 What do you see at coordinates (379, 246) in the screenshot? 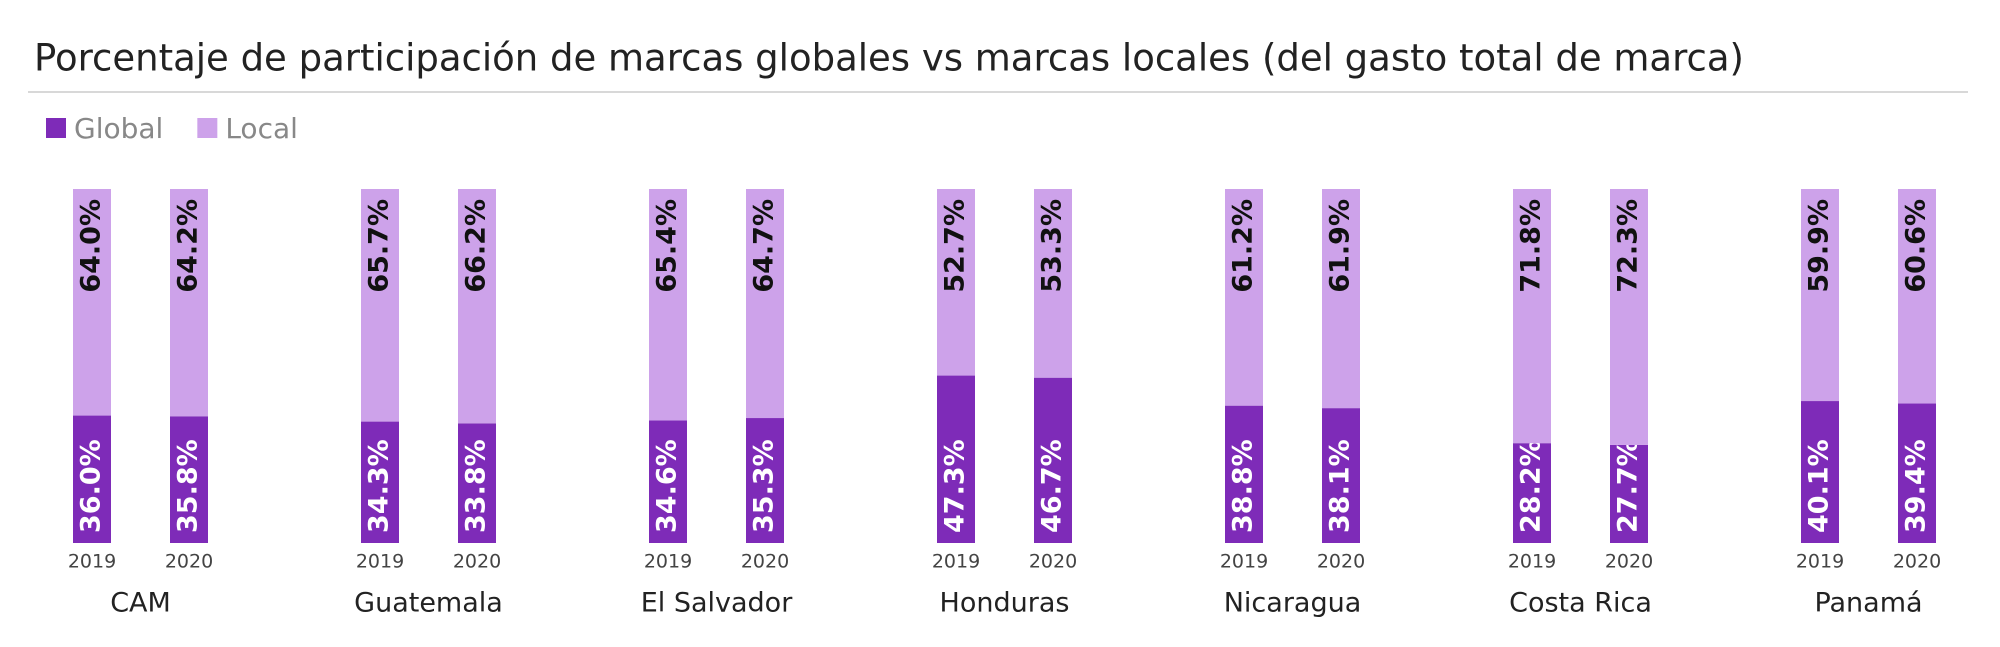
I see `value-label: 65.7%` at bounding box center [379, 246].